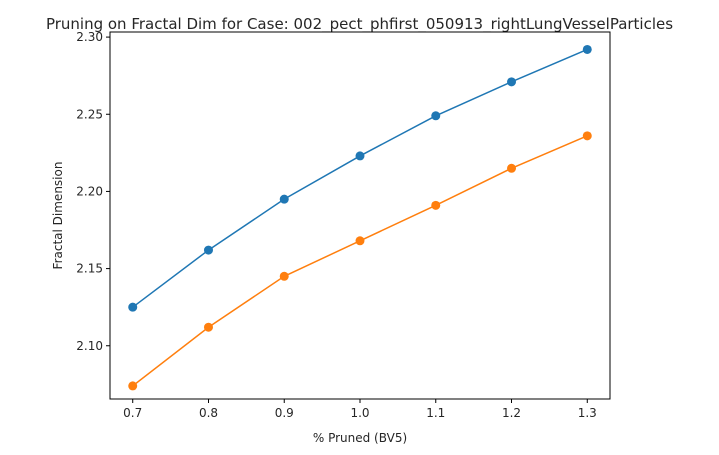 This screenshot has width=719, height=455. I want to click on y-tick-label: 2.30, so click(89, 37).